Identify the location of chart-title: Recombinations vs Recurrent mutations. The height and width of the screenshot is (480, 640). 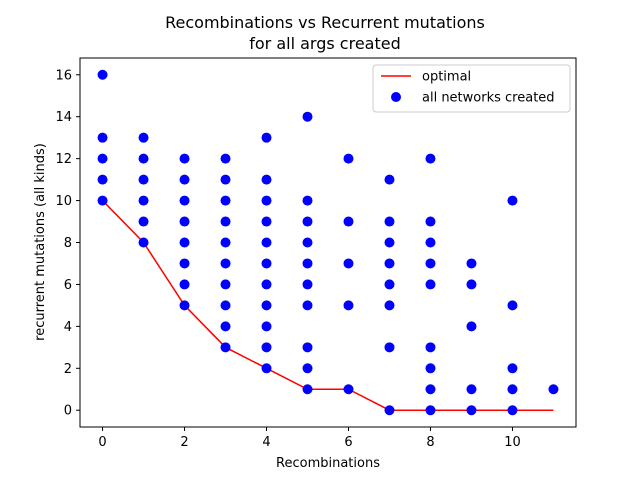
(325, 22).